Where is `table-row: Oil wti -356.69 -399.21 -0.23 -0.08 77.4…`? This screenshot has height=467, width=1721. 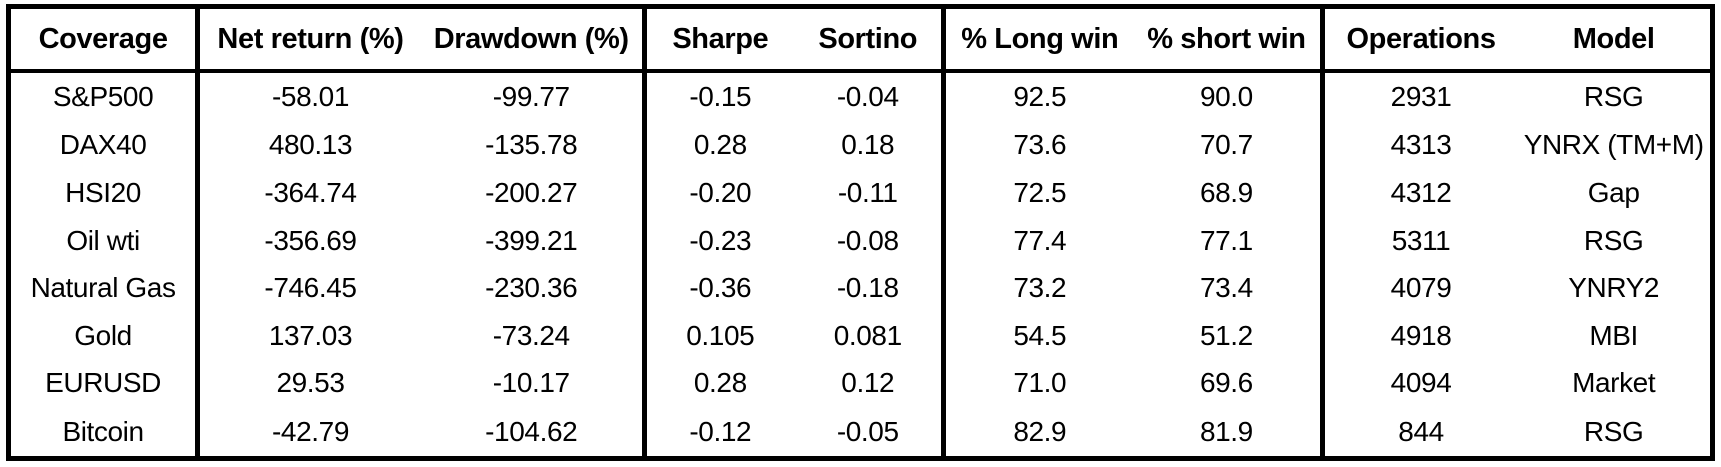
table-row: Oil wti -356.69 -399.21 -0.23 -0.08 77.4… is located at coordinates (861, 240).